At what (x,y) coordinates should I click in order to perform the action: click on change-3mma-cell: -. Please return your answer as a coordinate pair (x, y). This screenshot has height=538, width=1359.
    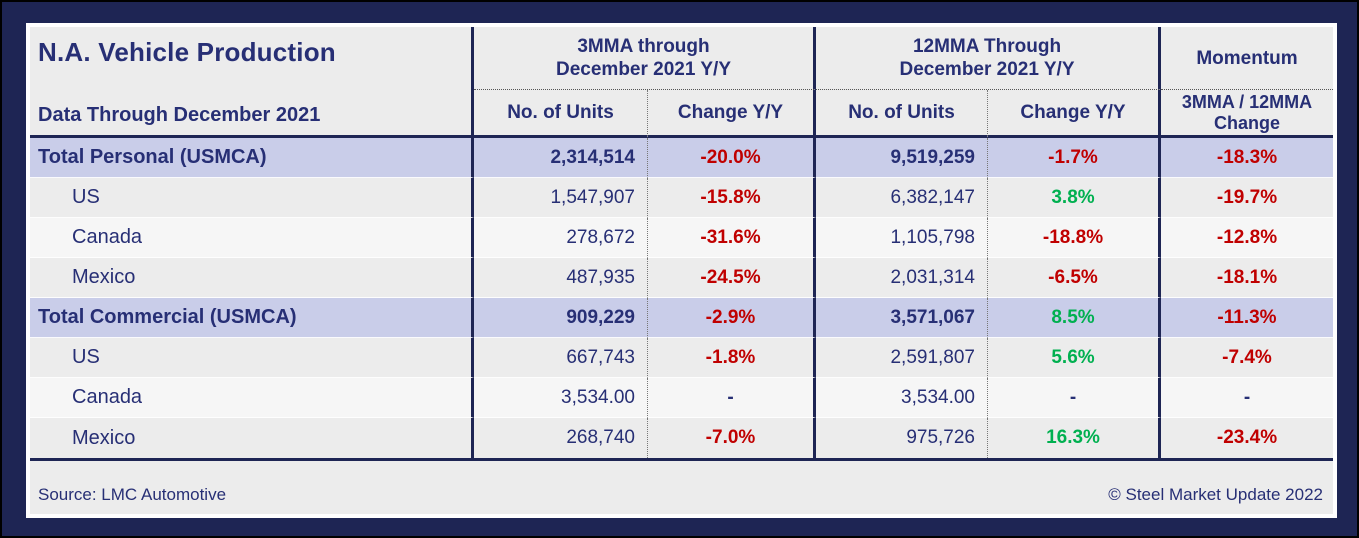
    Looking at the image, I should click on (732, 398).